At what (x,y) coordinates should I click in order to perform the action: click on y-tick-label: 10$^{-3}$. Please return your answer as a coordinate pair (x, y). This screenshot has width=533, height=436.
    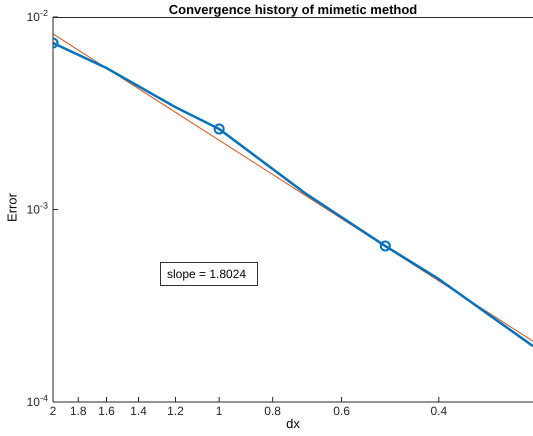
    Looking at the image, I should click on (37, 208).